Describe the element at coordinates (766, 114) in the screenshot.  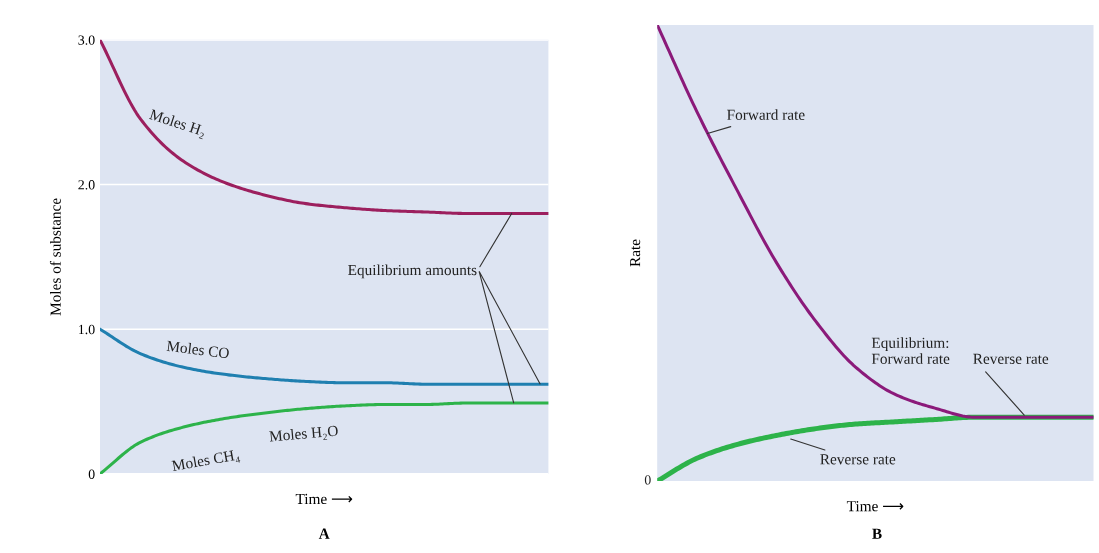
I see `series-label: Forward rate` at that location.